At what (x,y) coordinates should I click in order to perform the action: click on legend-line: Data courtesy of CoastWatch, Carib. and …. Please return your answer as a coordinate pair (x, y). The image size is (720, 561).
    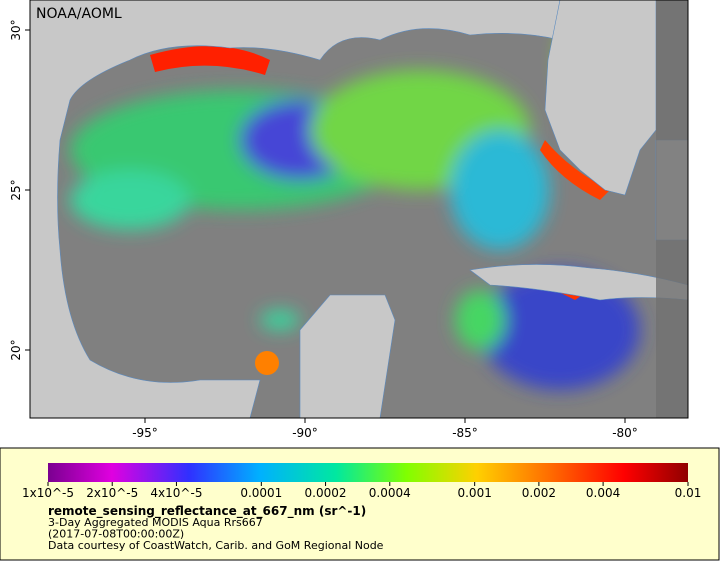
    Looking at the image, I should click on (216, 545).